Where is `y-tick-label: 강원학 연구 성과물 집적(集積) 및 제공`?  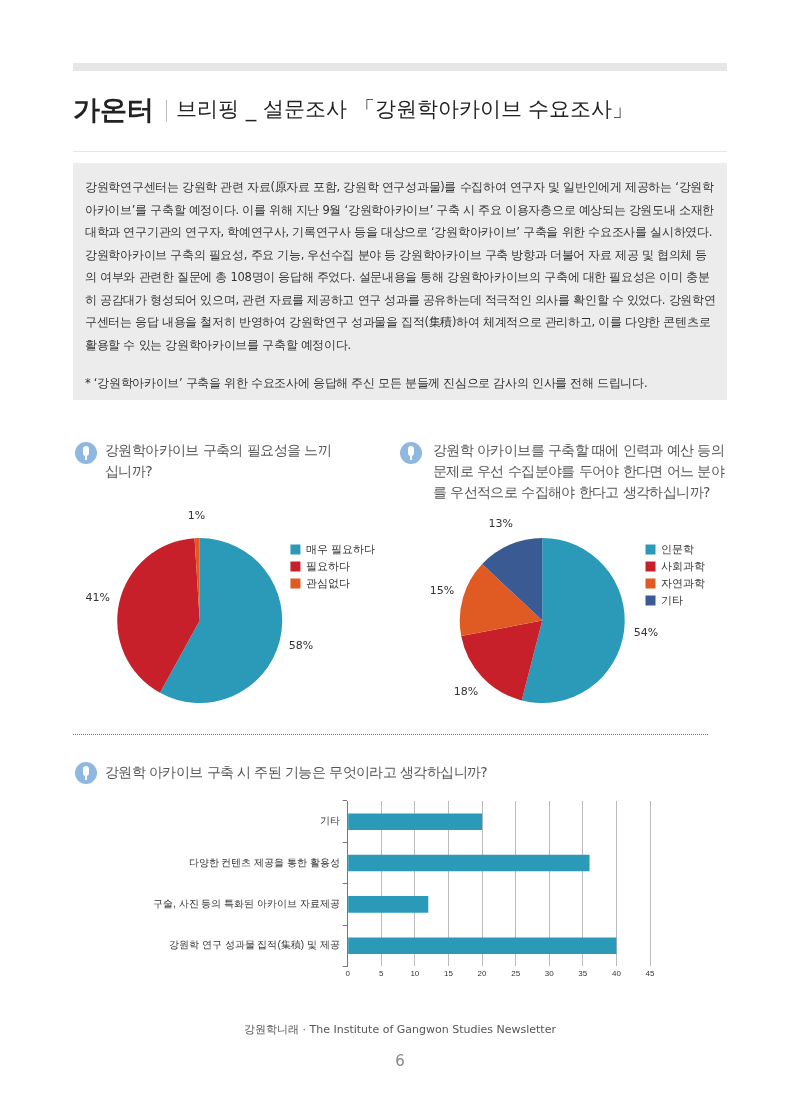
y-tick-label: 강원학 연구 성과물 집적(集積) 및 제공 is located at coordinates (254, 945).